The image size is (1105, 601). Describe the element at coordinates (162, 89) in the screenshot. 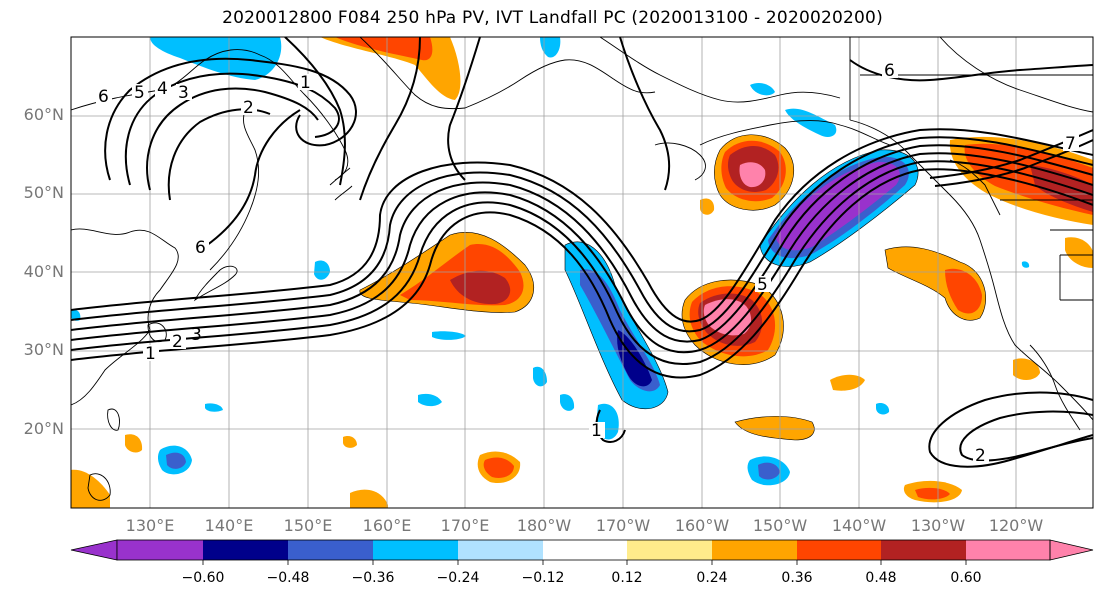

I see `contour-label: 4` at that location.